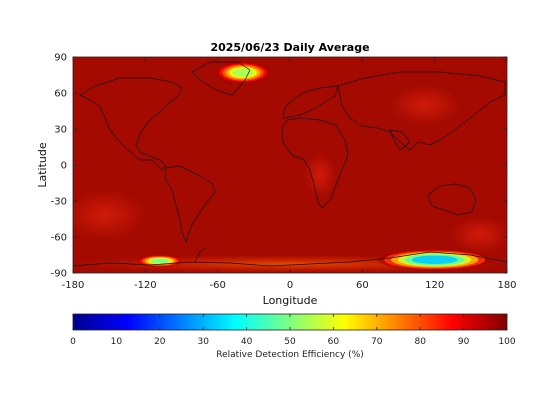 The width and height of the screenshot is (560, 420). I want to click on colorbar-tick-label: 50, so click(290, 342).